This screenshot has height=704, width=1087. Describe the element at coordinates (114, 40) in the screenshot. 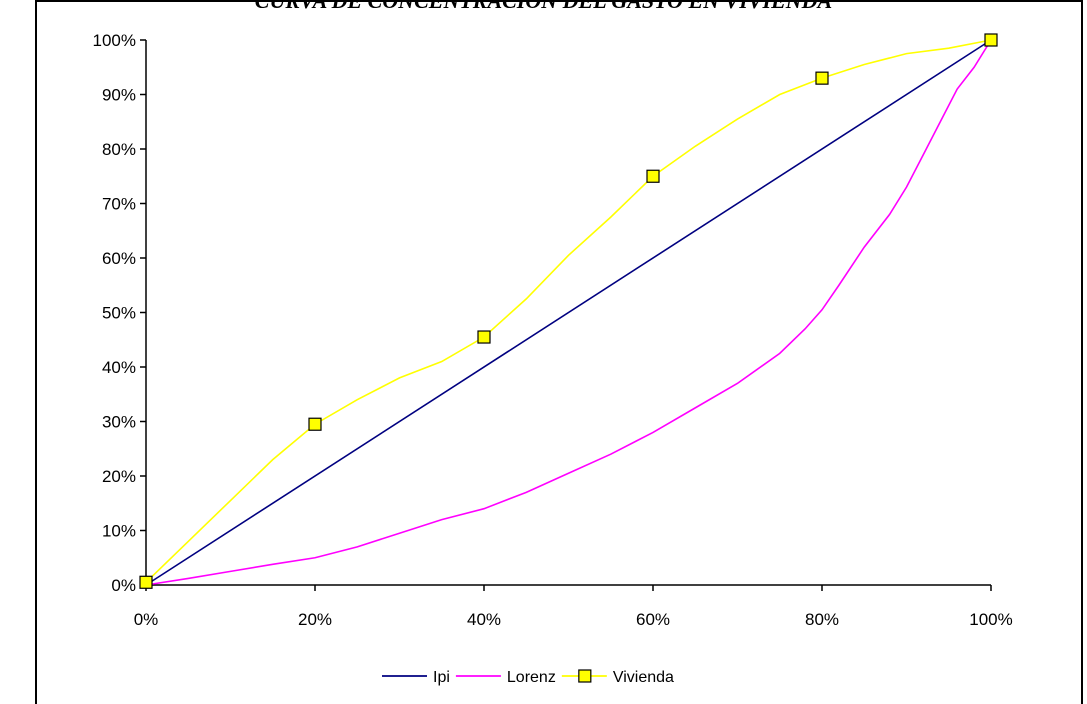

I see `y-tick-label: 100%` at that location.